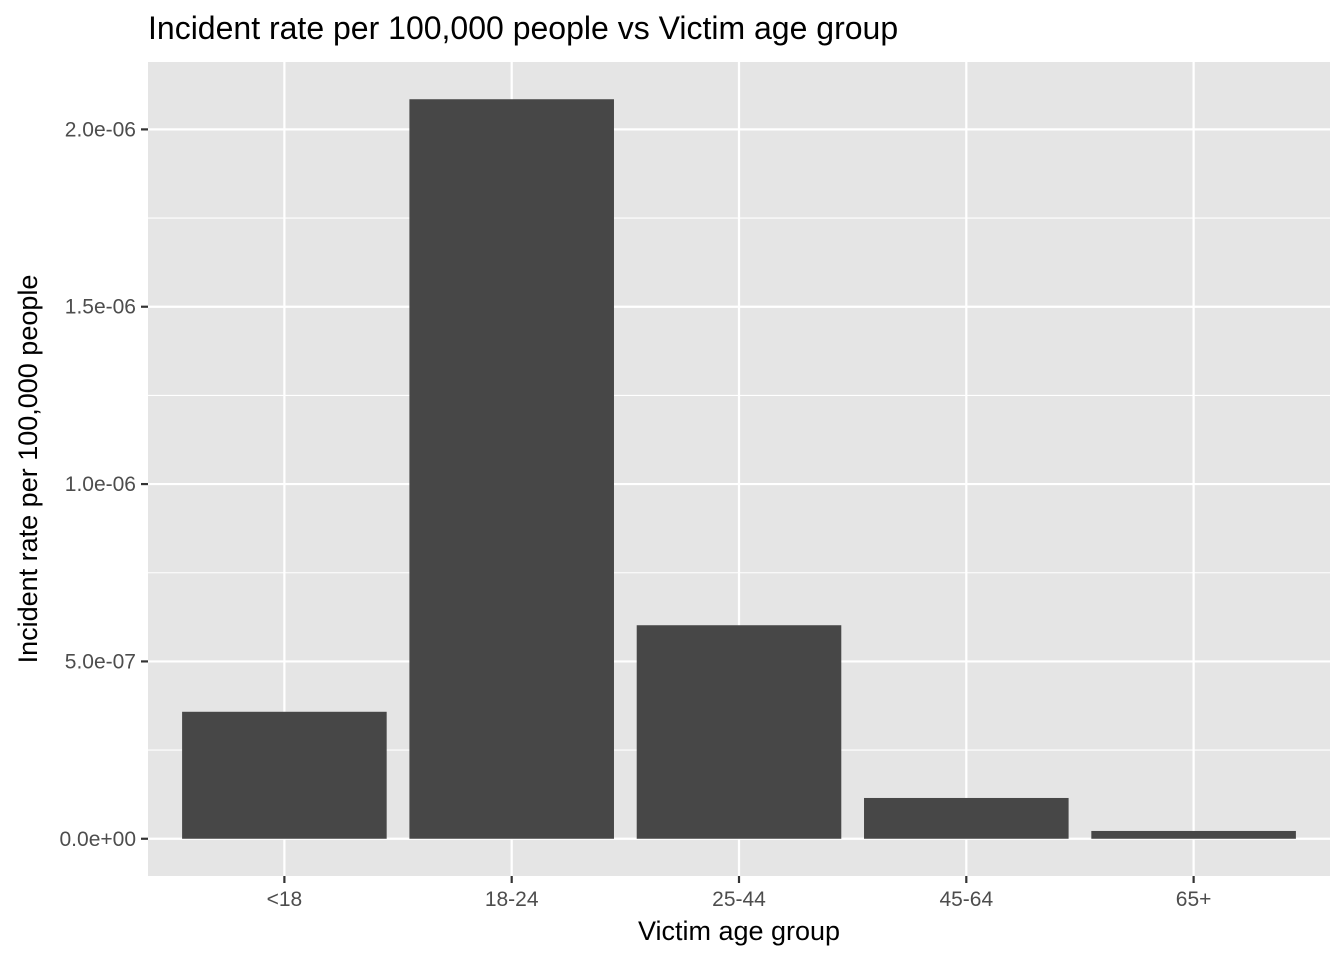  Describe the element at coordinates (100, 484) in the screenshot. I see `y-tick-label: 1.0e-06` at that location.